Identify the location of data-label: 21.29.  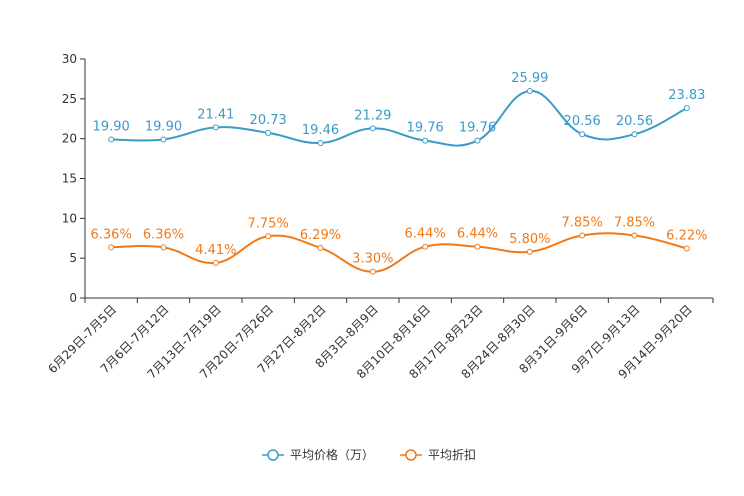
(372, 115).